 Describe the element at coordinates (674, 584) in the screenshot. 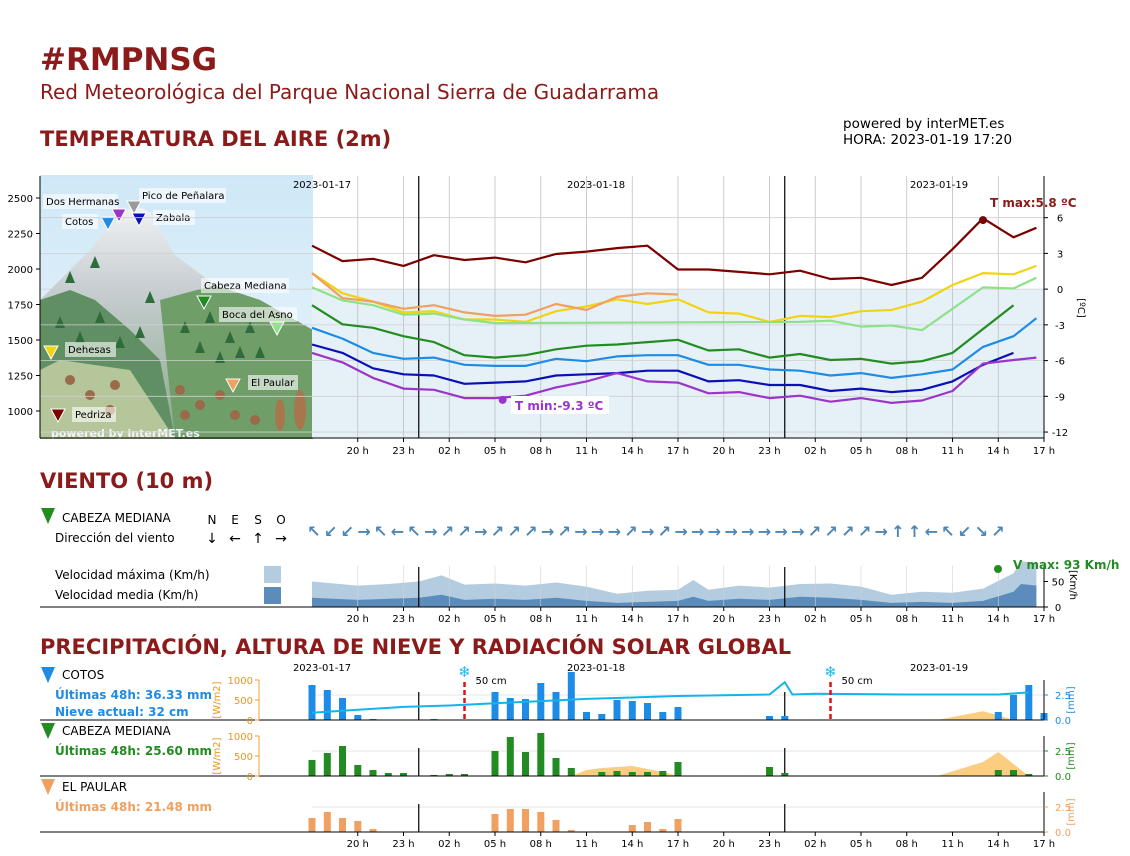

I see `wind-max-area` at that location.